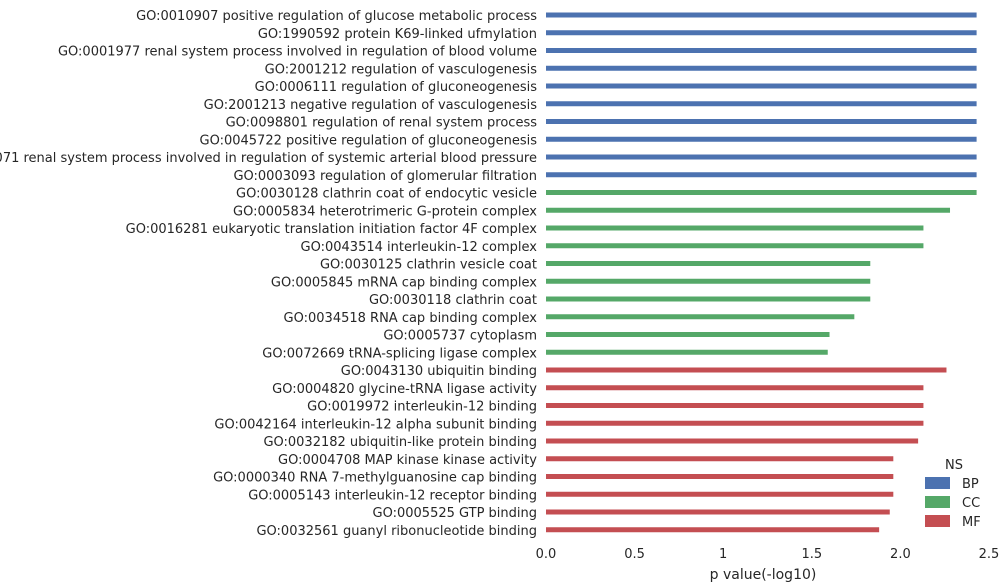  What do you see at coordinates (953, 503) in the screenshot?
I see `legend-entries: BP CC MF` at bounding box center [953, 503].